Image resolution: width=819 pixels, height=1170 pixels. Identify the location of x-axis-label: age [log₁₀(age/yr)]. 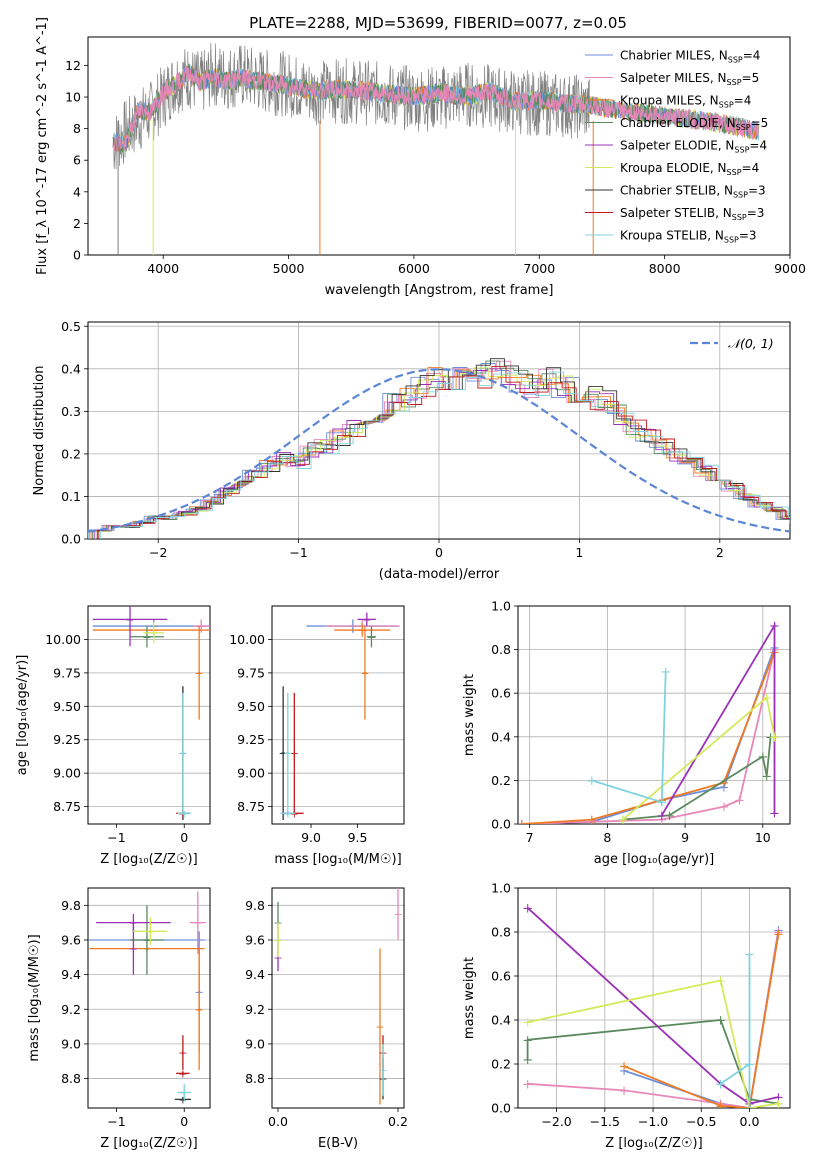
(654, 859).